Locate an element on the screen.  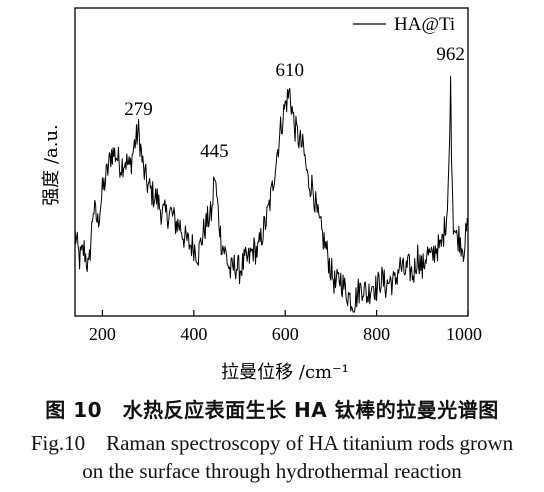
legend: HA@Ti is located at coordinates (404, 24).